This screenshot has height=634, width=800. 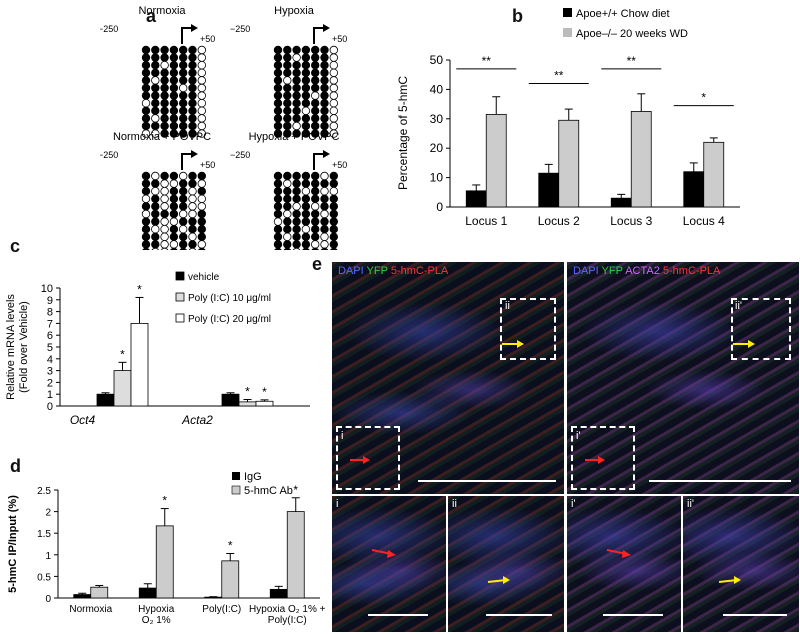 What do you see at coordinates (454, 504) in the screenshot?
I see `inset-label-ii: ii` at bounding box center [454, 504].